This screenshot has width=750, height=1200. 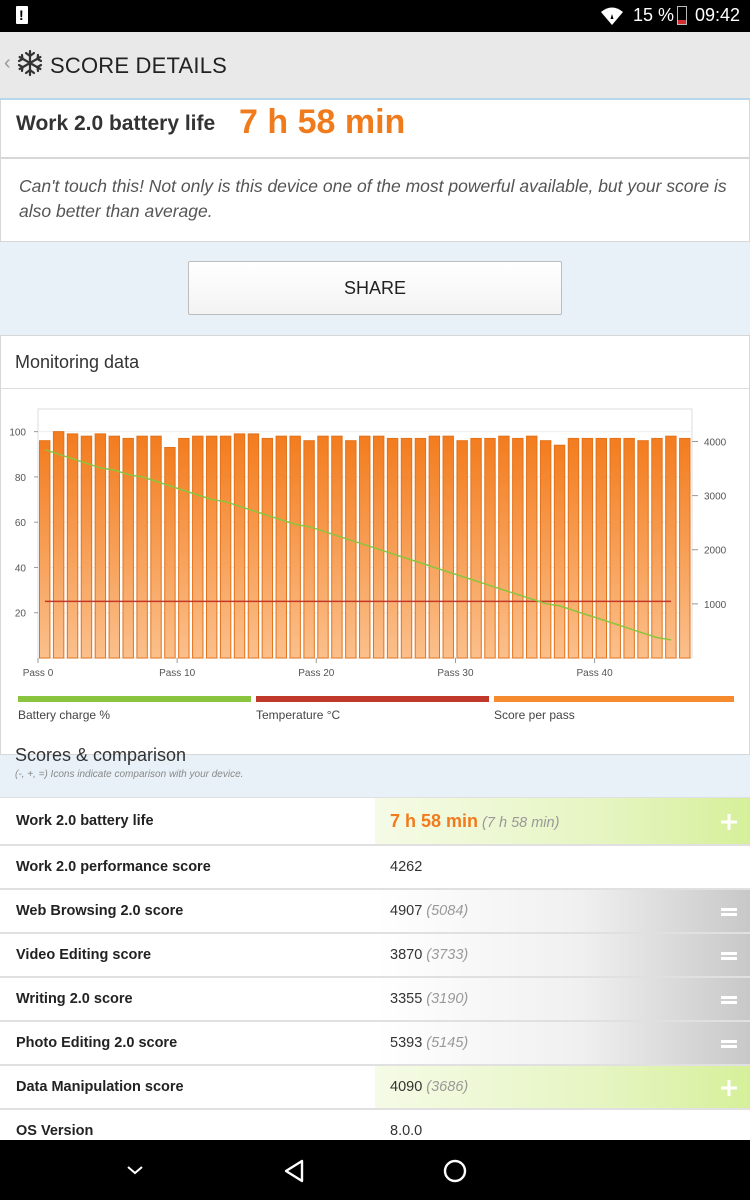 What do you see at coordinates (429, 999) in the screenshot?
I see `score-row-value: 3355 (3190)` at bounding box center [429, 999].